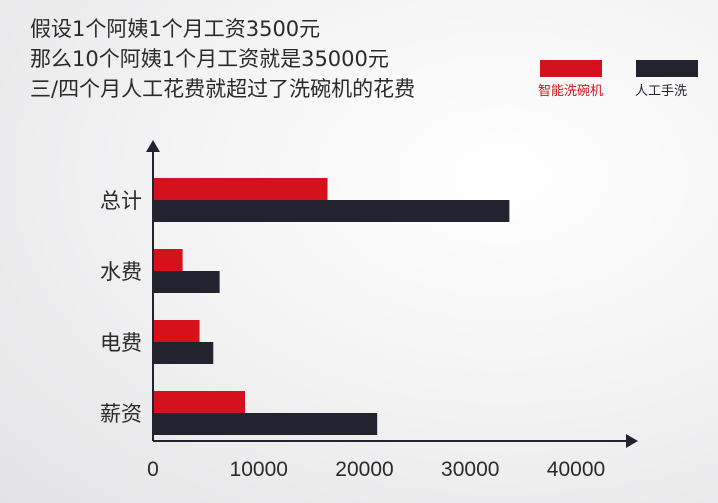  I want to click on x-tick-label: 30000, so click(470, 469).